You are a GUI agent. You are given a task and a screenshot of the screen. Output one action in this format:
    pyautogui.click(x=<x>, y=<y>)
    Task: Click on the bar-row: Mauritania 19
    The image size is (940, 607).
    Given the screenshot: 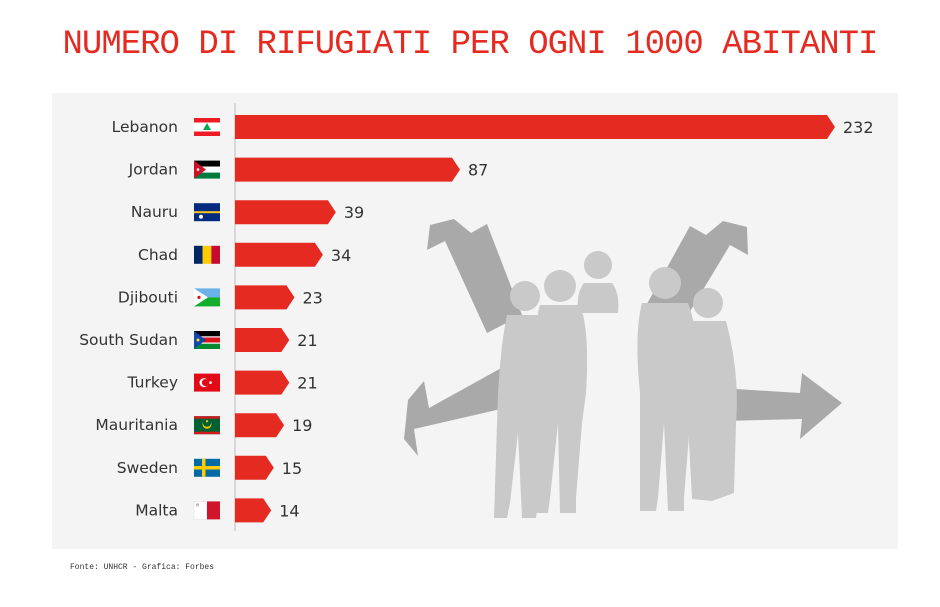 What is the action you would take?
    pyautogui.click(x=203, y=425)
    